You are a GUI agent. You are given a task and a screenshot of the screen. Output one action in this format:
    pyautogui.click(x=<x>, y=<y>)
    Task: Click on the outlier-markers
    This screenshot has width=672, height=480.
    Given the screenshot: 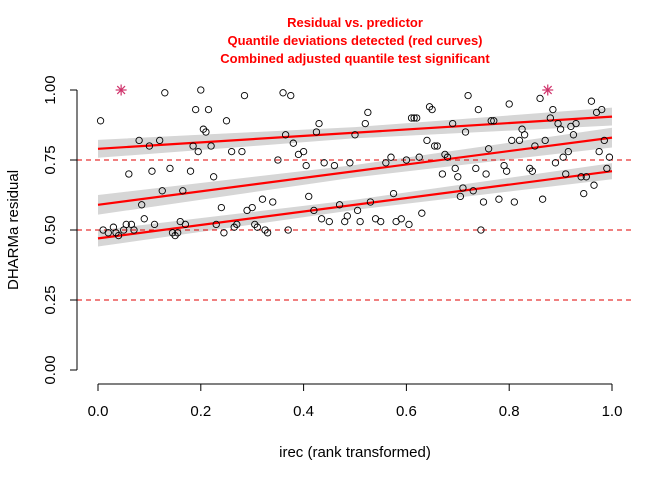 What is the action you would take?
    pyautogui.click(x=334, y=90)
    